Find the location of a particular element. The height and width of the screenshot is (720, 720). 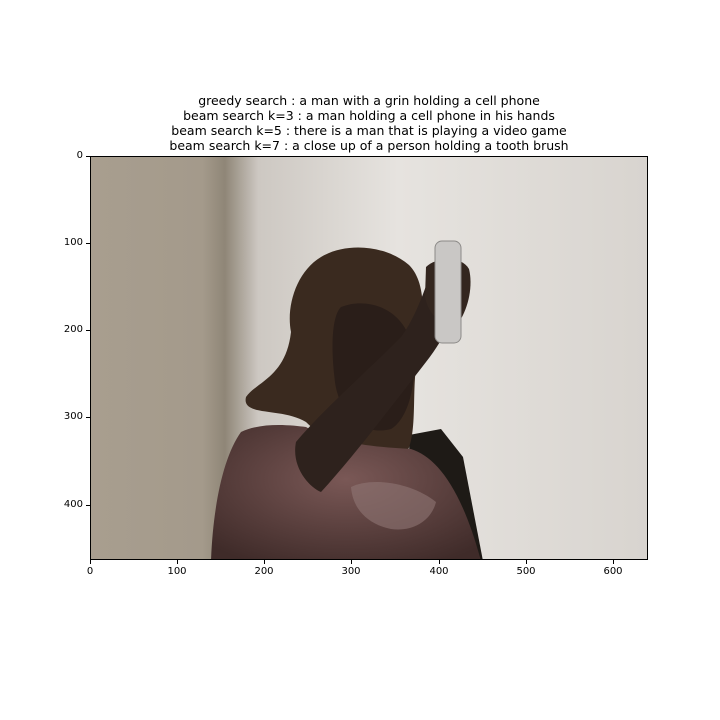

shirt-print is located at coordinates (393, 506).